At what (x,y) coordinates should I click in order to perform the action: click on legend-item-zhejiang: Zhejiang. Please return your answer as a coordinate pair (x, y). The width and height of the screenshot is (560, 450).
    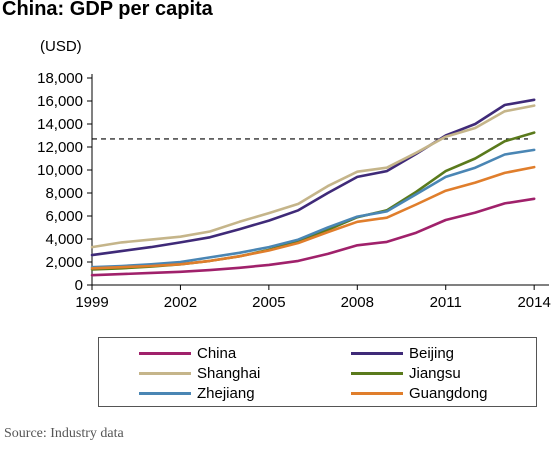
    Looking at the image, I should click on (197, 393).